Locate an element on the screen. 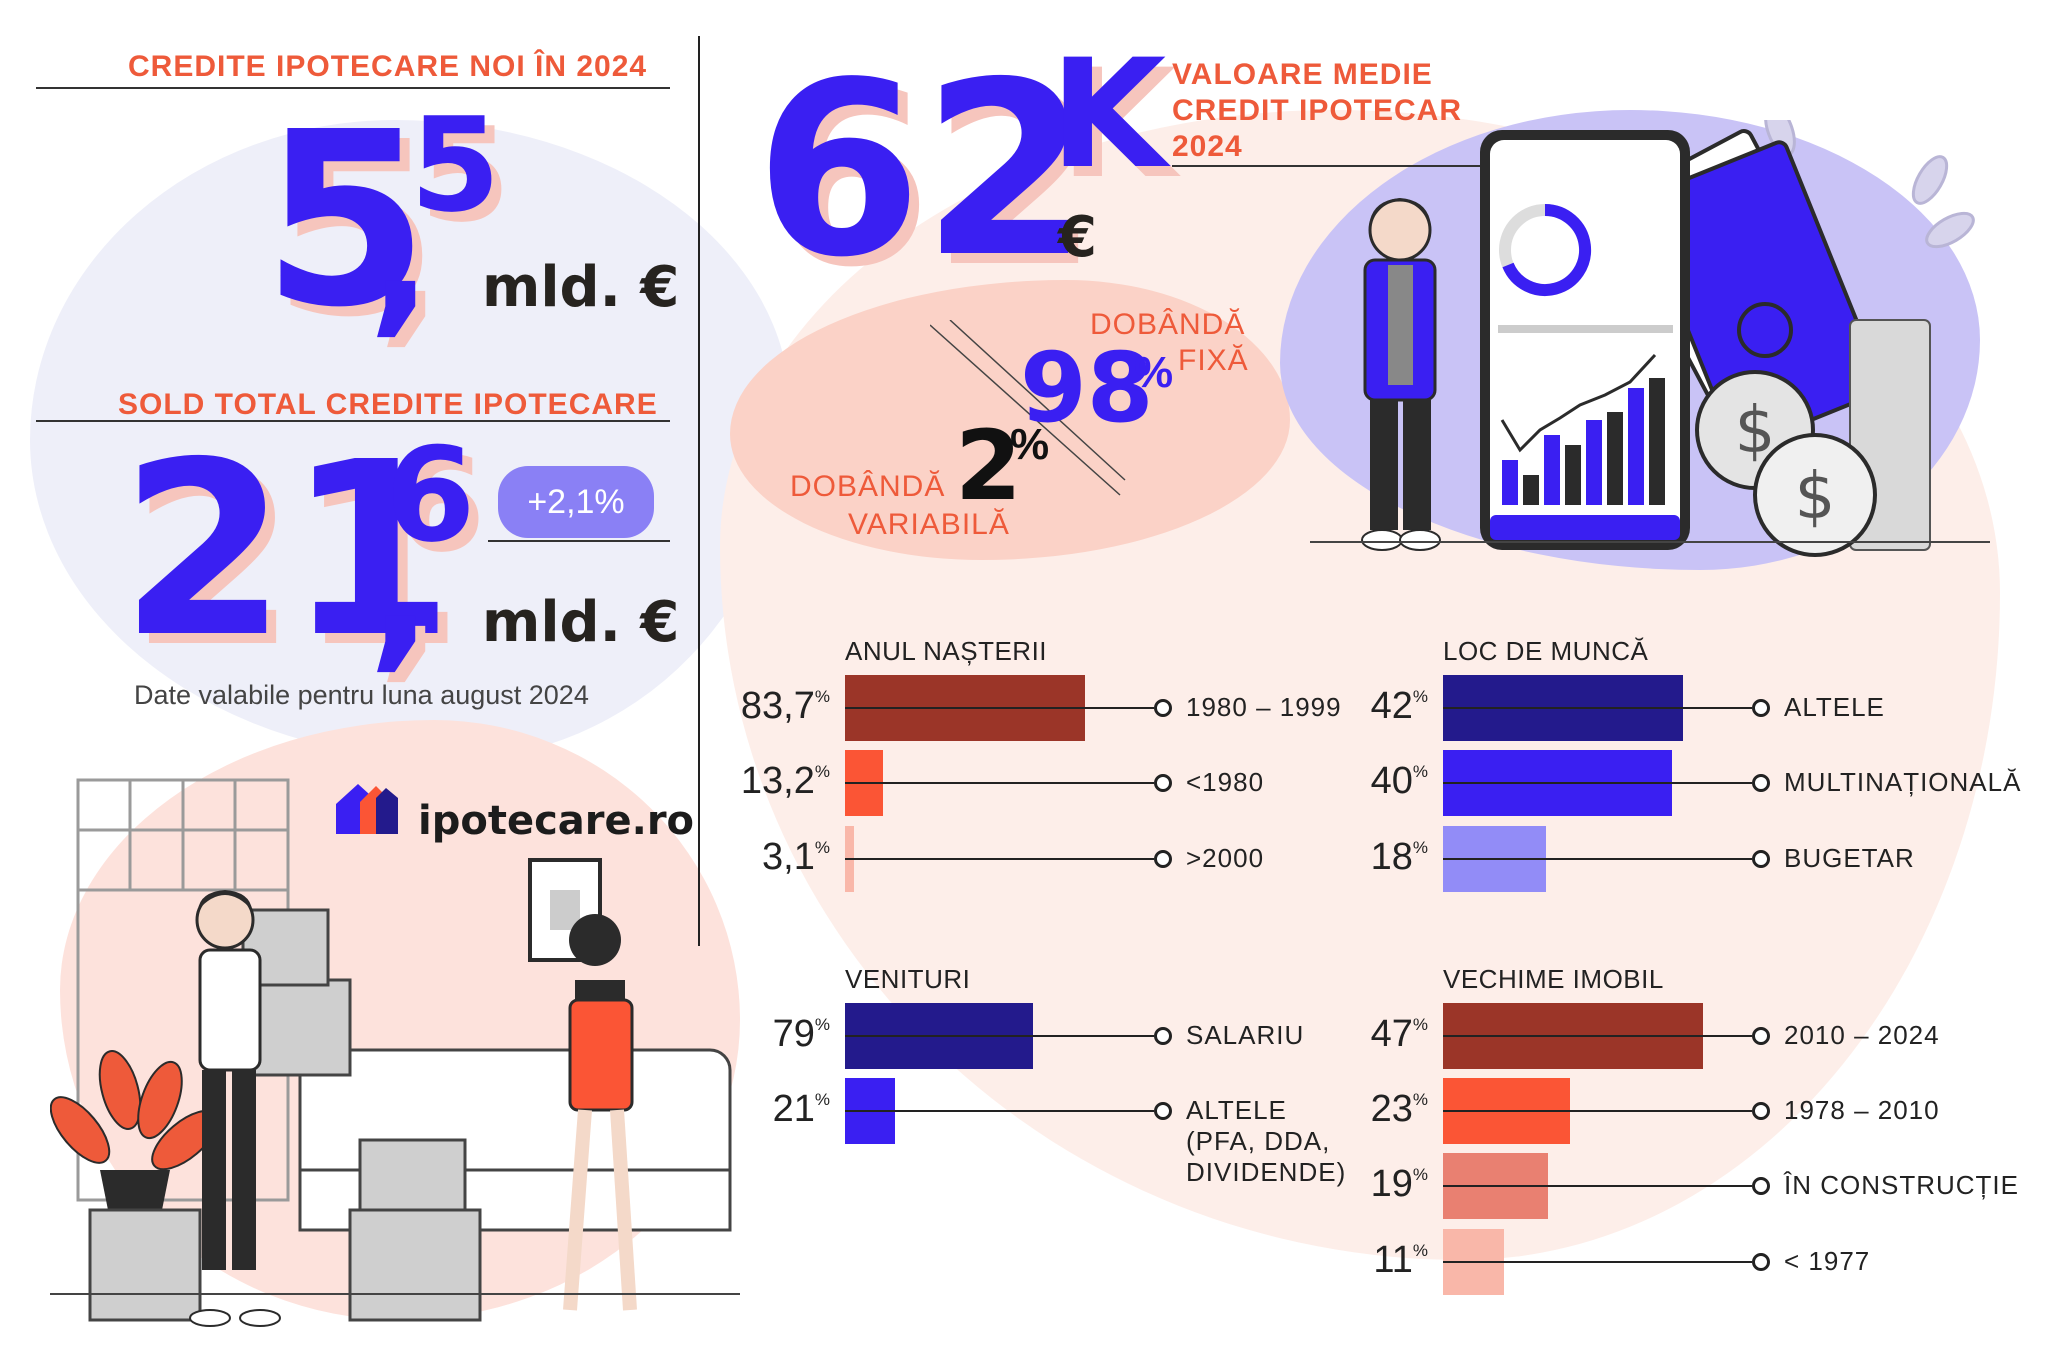  variable-label-1: DOBÂNDĂ is located at coordinates (868, 486).